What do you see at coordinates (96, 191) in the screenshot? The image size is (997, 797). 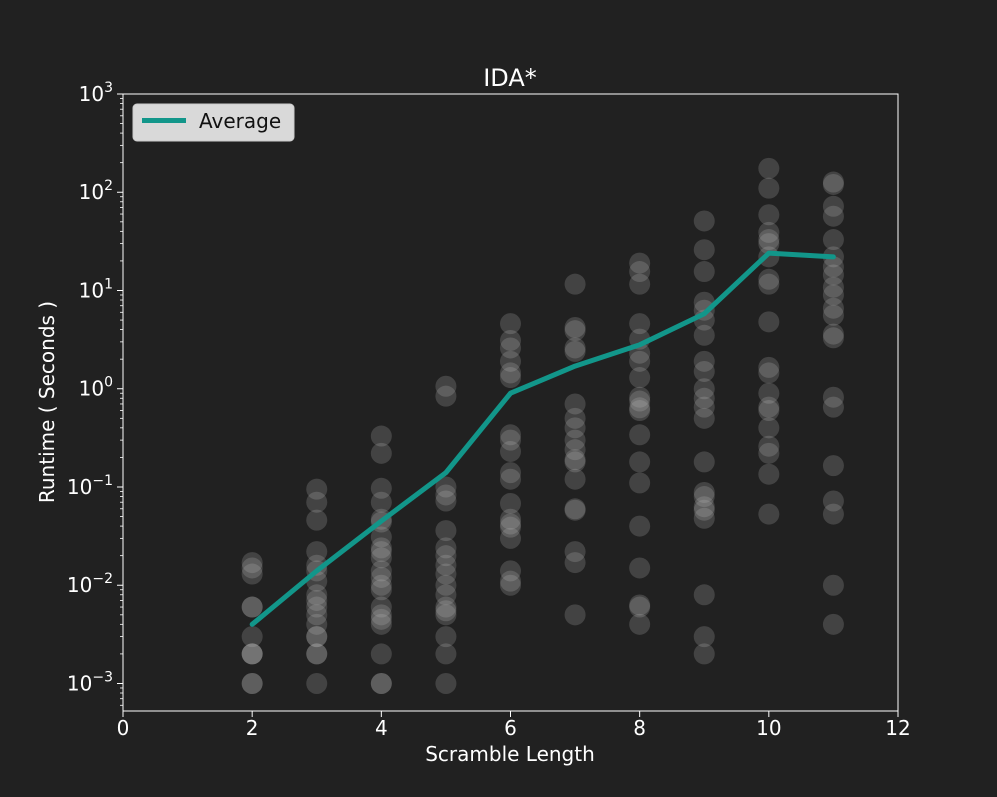 I see `y-tick-label-2: 10²` at bounding box center [96, 191].